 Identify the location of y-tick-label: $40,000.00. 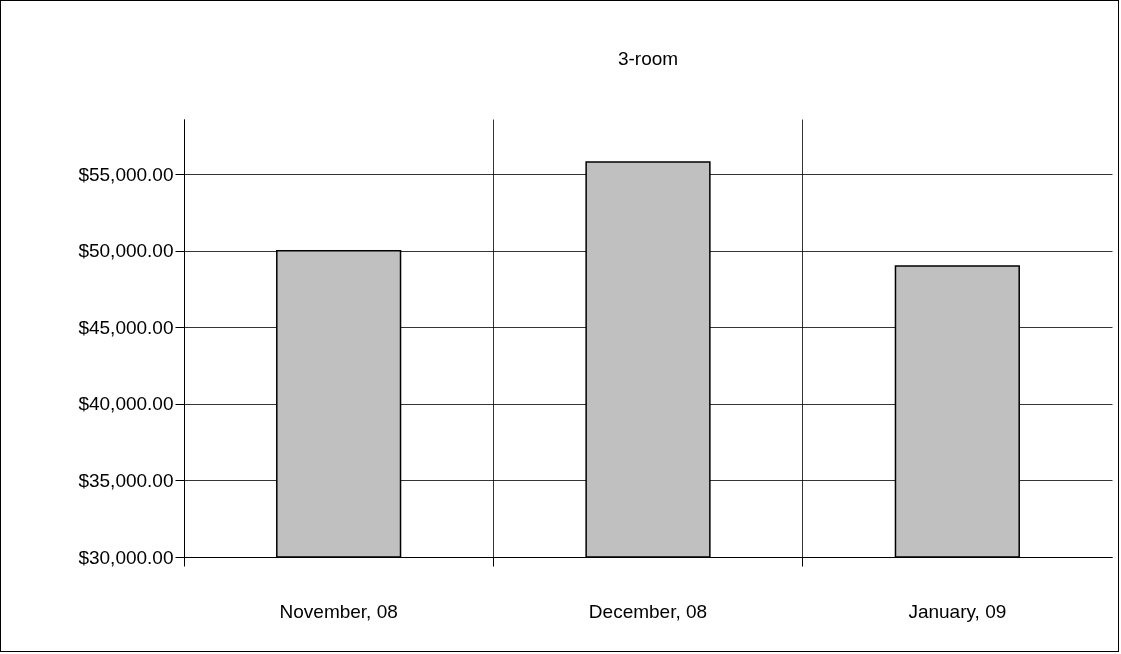
(126, 404).